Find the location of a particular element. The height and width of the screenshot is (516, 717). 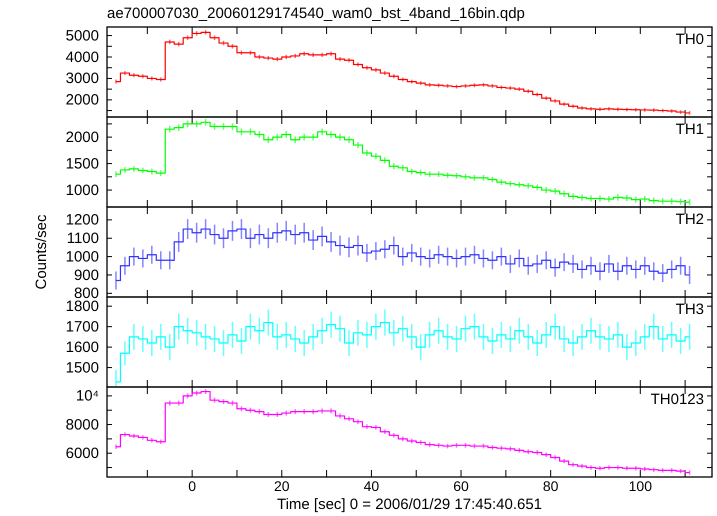

x-tick-label: 60 is located at coordinates (461, 486).